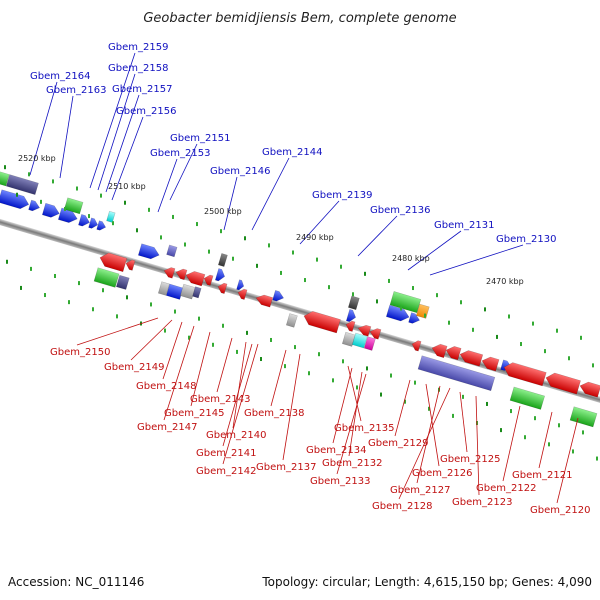 This screenshot has height=600, width=600. I want to click on gene-label-forward: Gbem_2158, so click(138, 68).